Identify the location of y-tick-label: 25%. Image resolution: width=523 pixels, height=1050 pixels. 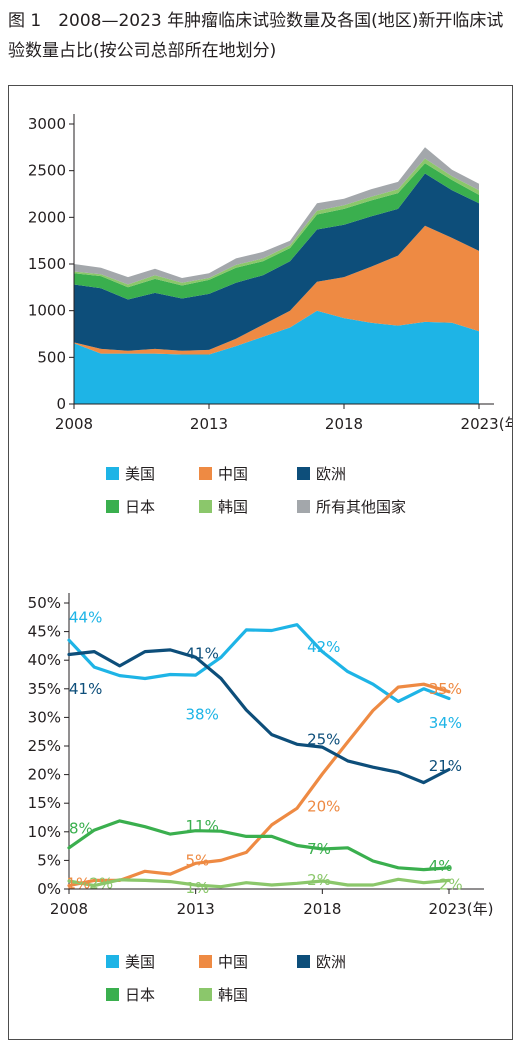
(44, 746).